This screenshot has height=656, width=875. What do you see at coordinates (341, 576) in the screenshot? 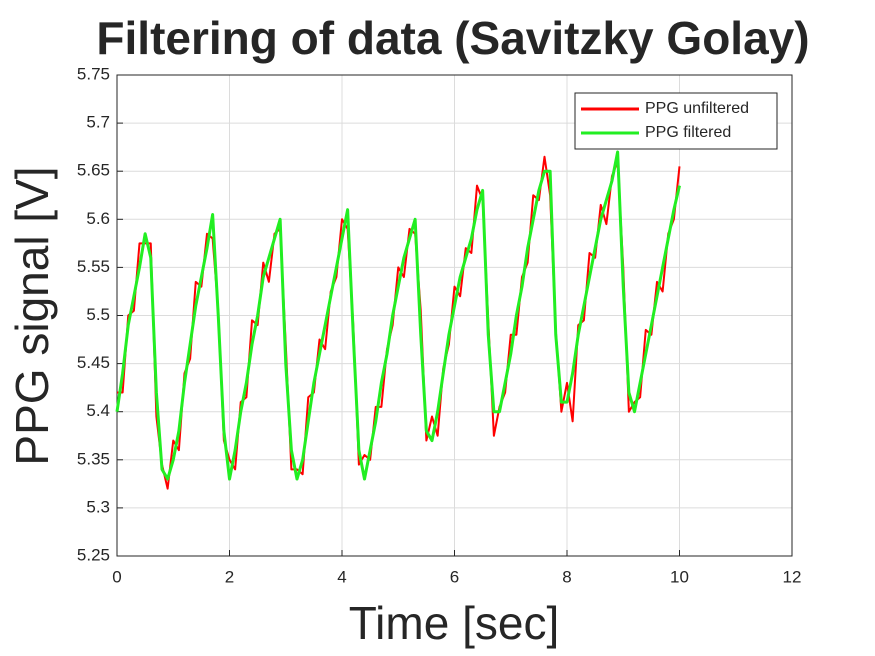
I see `x-tick-label: 4` at bounding box center [341, 576].